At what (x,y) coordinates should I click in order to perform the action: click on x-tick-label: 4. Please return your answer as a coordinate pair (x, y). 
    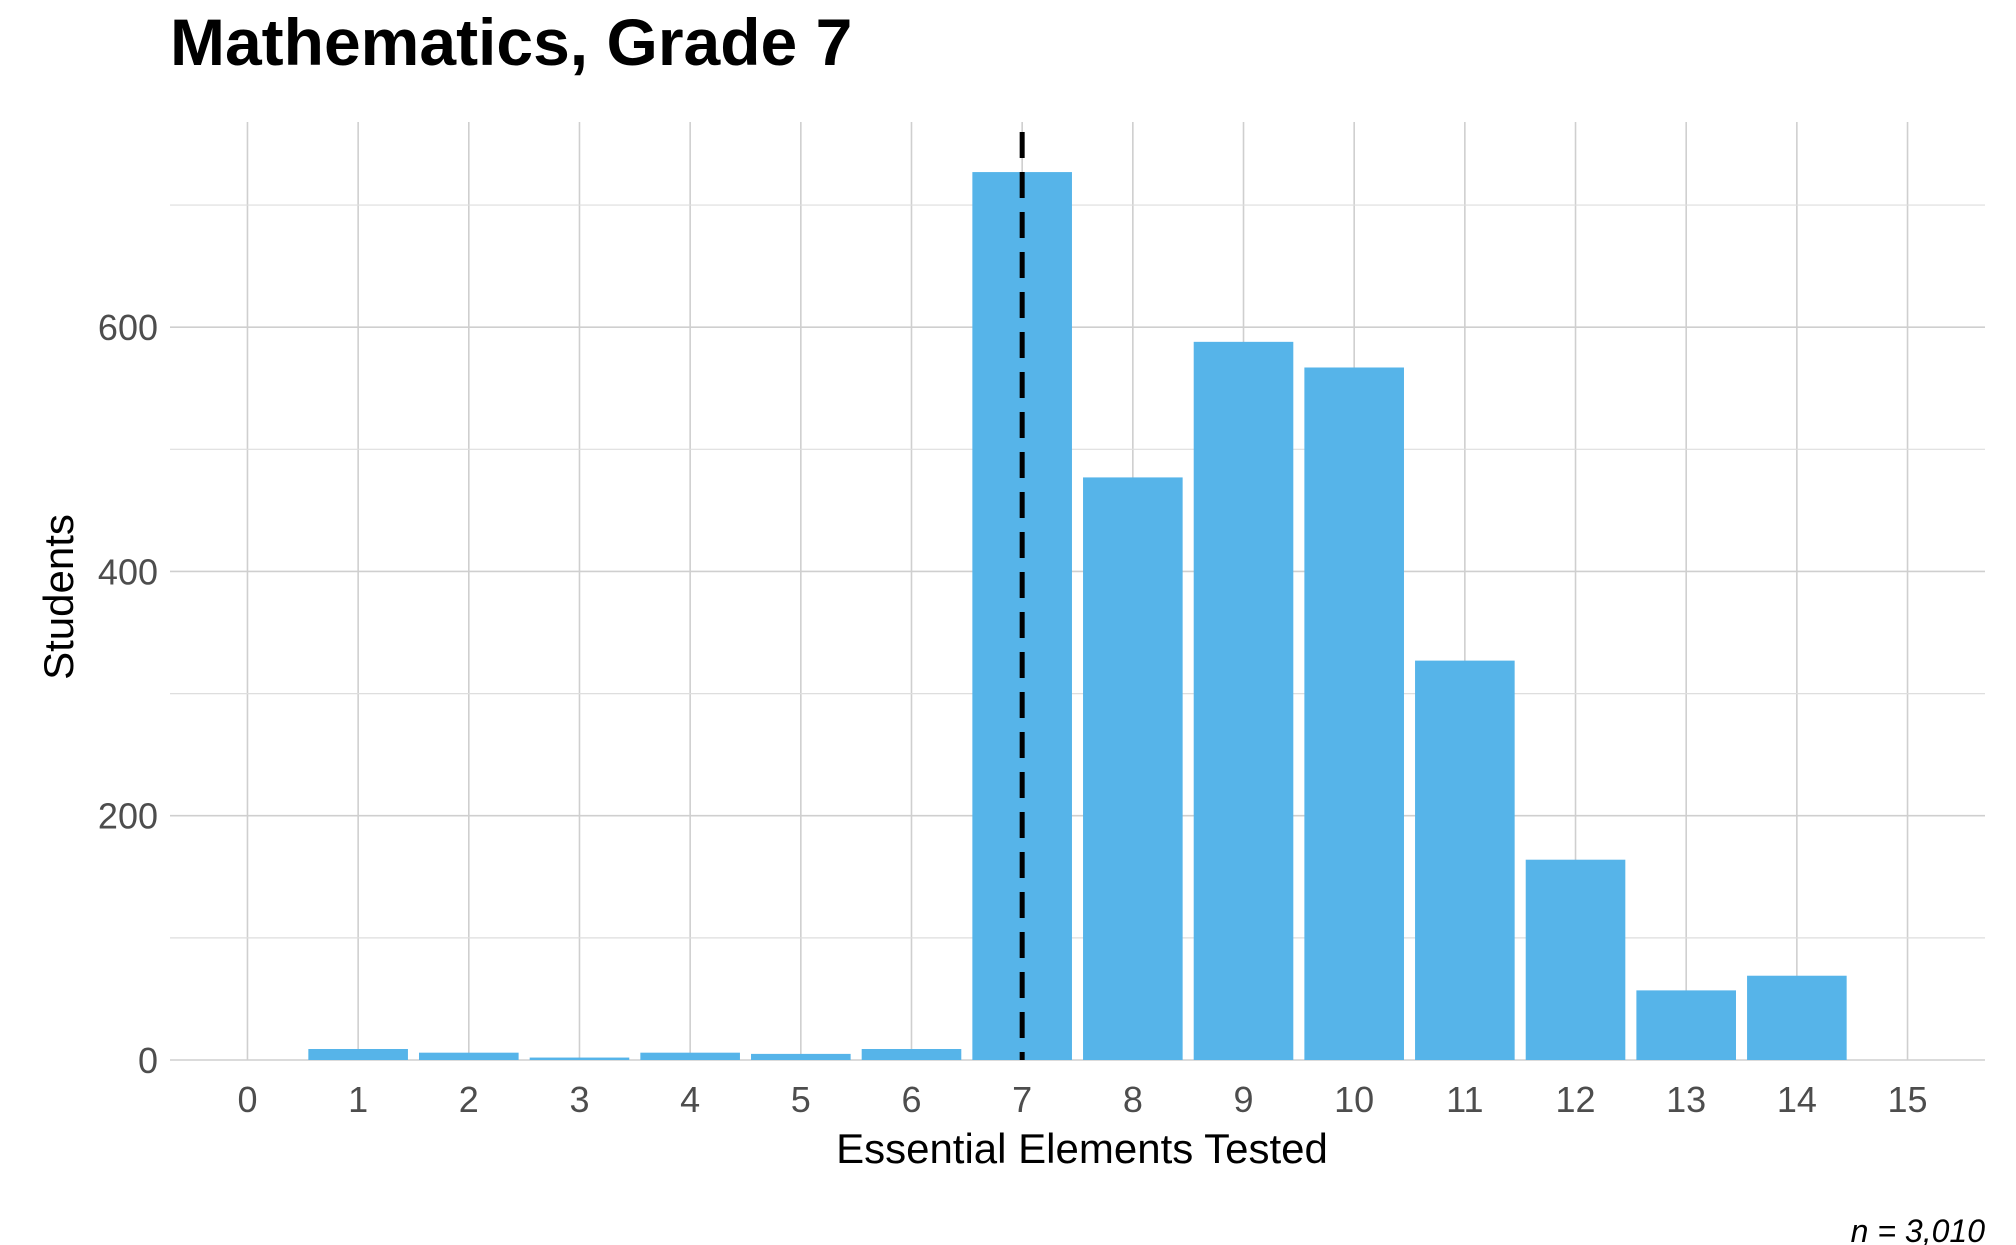
    Looking at the image, I should click on (690, 1099).